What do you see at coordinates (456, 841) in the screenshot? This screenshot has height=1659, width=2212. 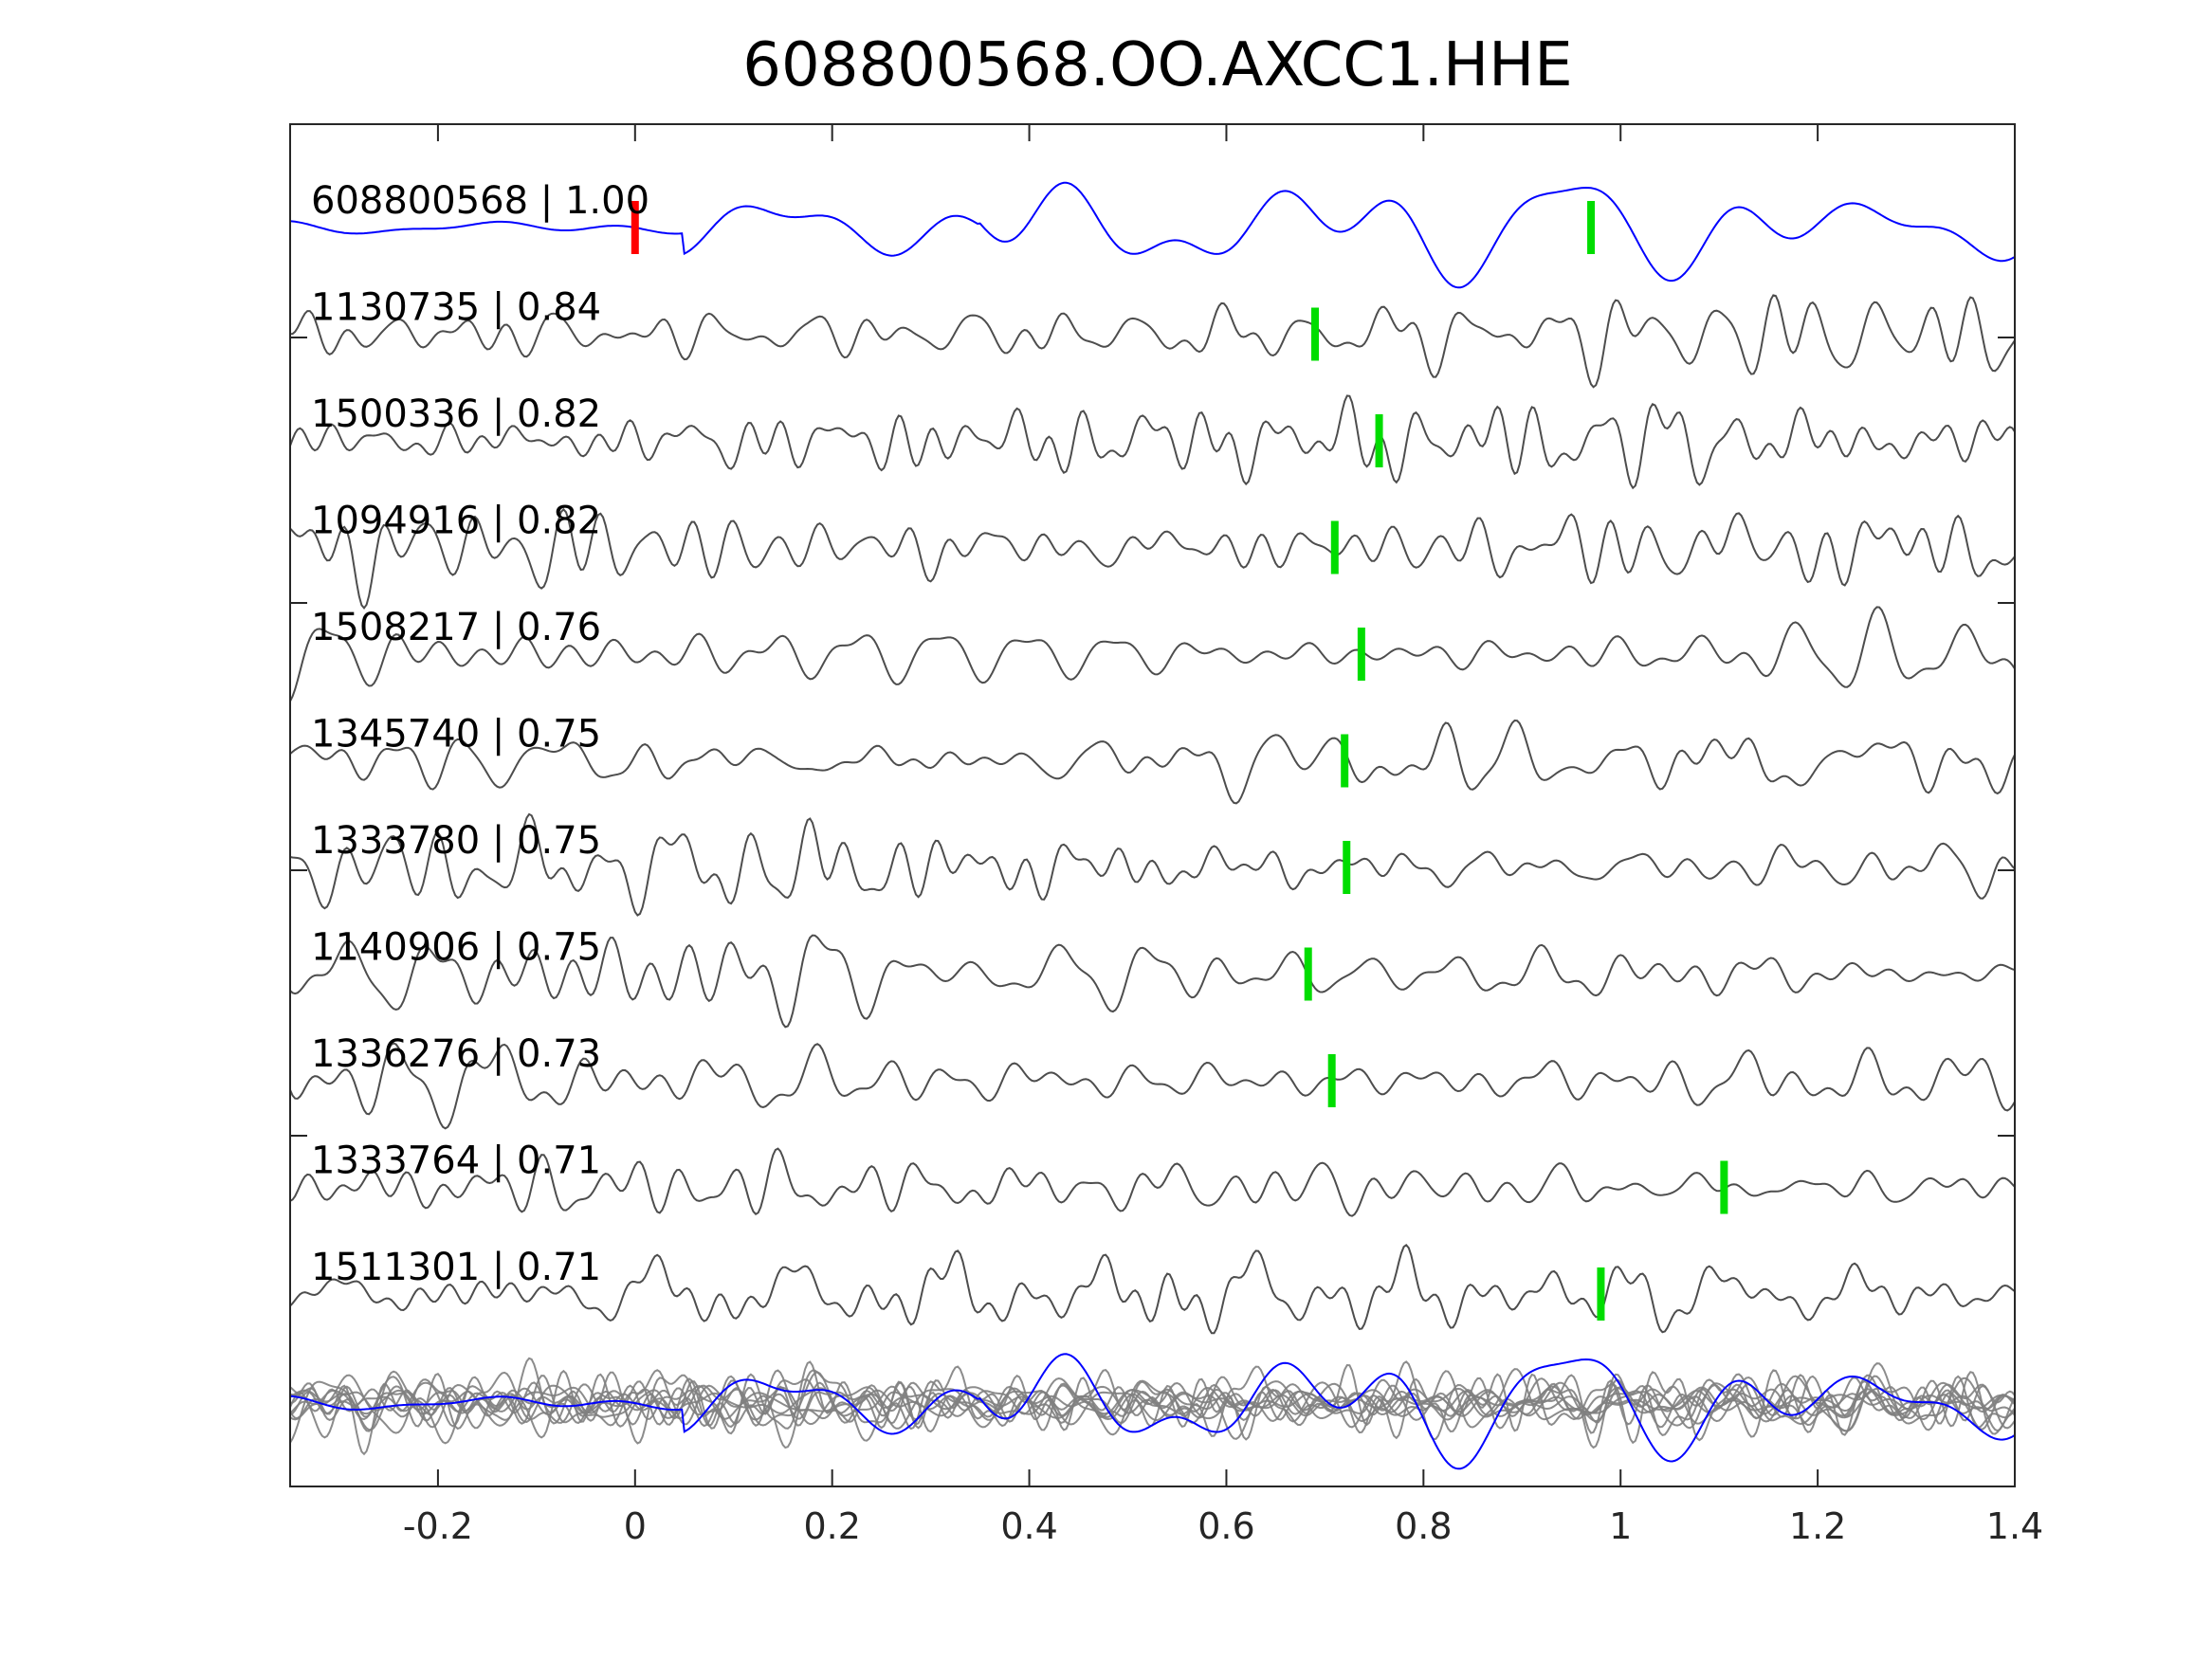 I see `trace-label-1333780: 1333780 | 0.75` at bounding box center [456, 841].